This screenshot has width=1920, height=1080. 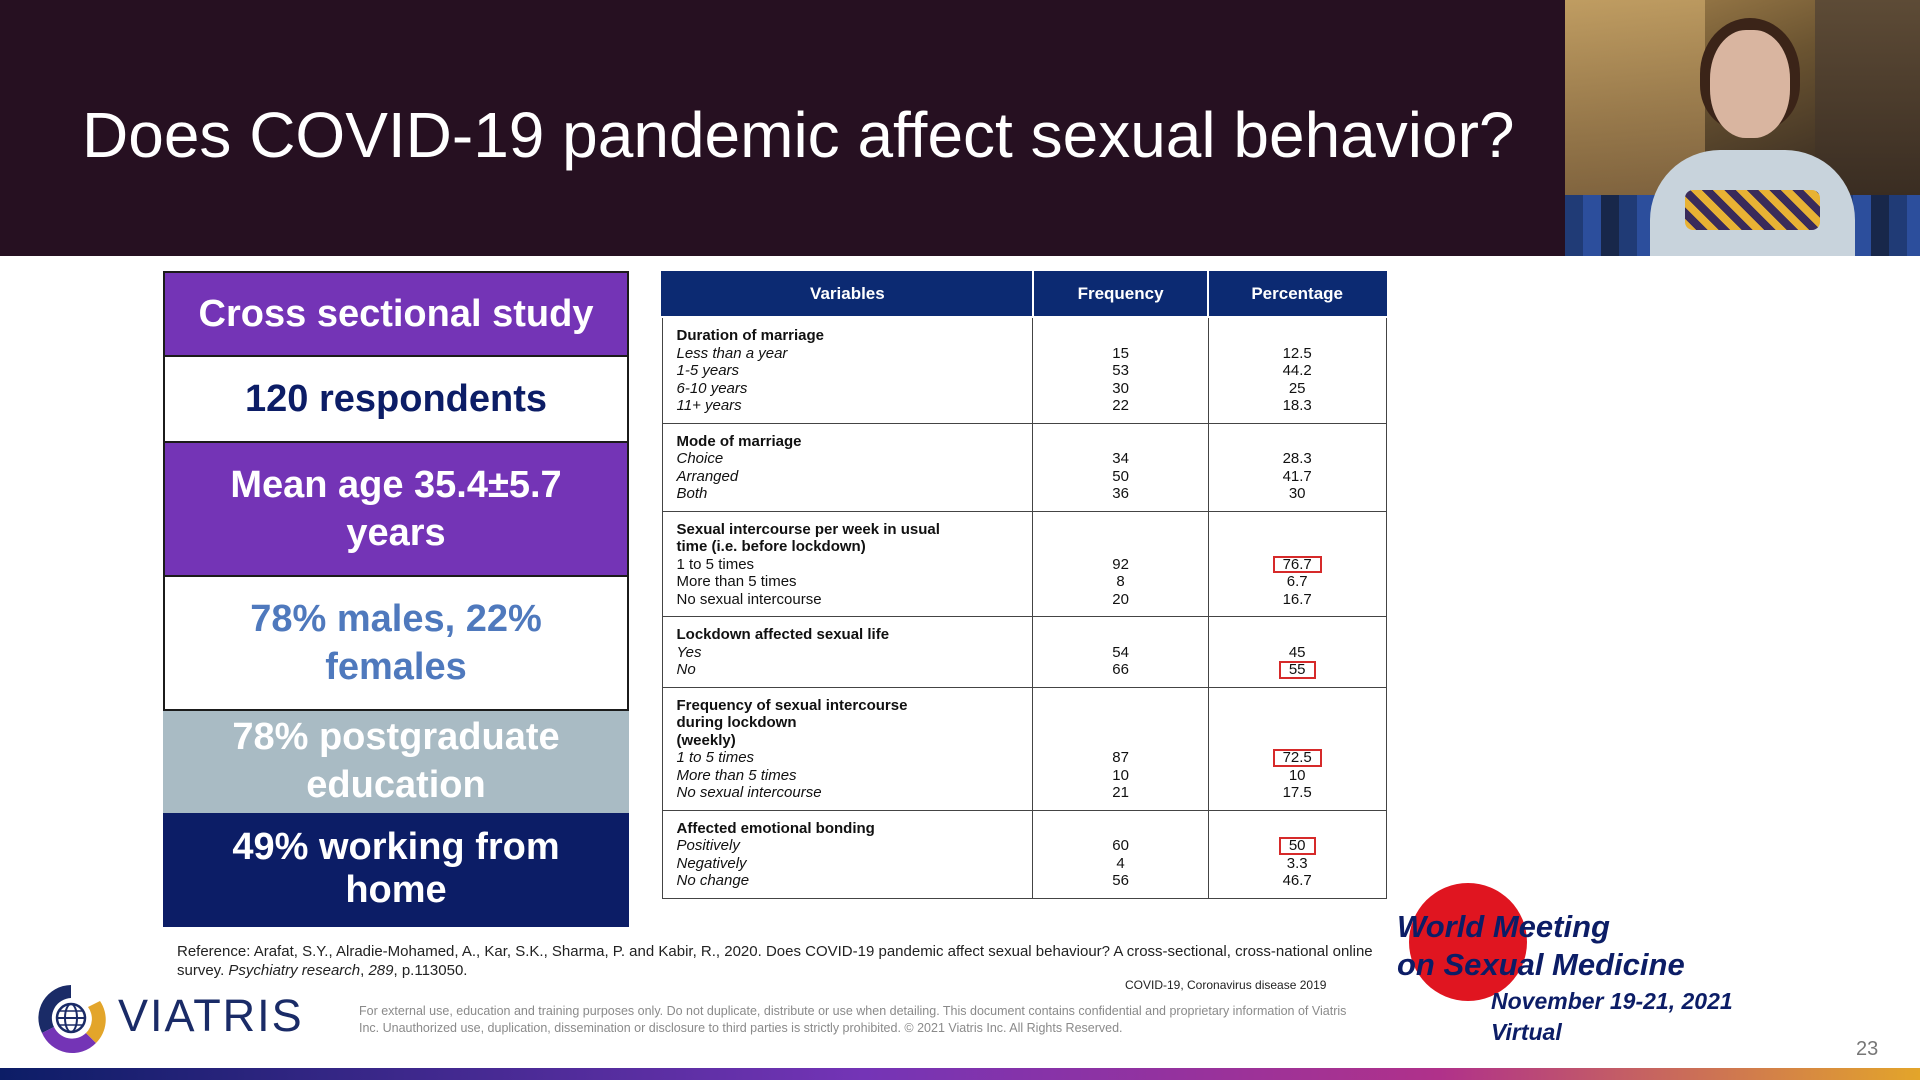 I want to click on highlighted-percentage: 55, so click(x=1297, y=670).